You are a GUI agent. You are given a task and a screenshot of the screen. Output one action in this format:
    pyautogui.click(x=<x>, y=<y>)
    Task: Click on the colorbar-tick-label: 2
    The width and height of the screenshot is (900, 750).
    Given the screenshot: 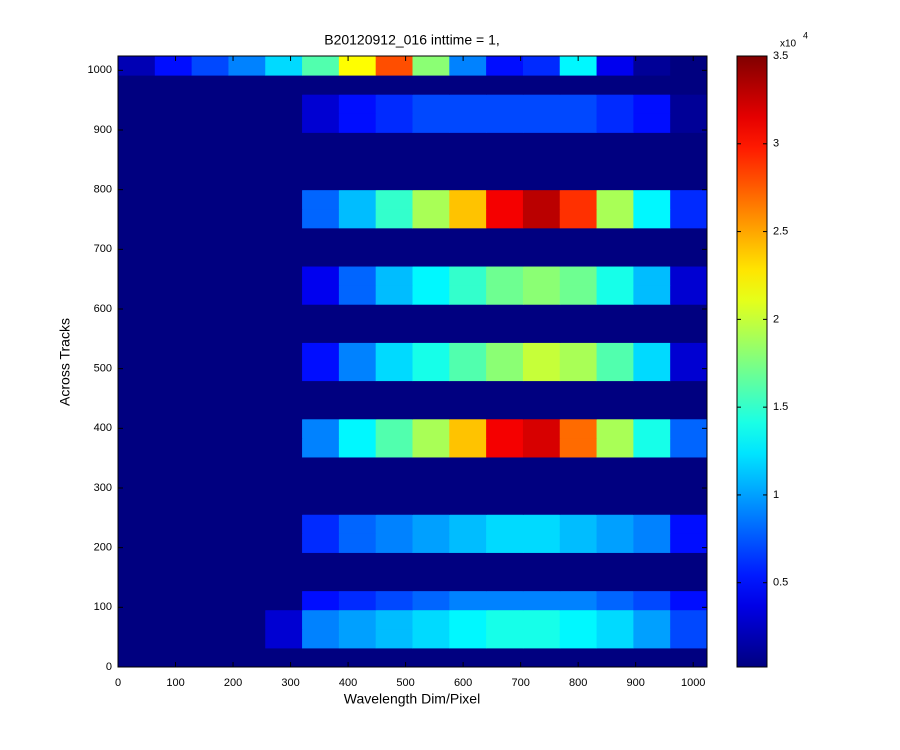 What is the action you would take?
    pyautogui.click(x=776, y=319)
    